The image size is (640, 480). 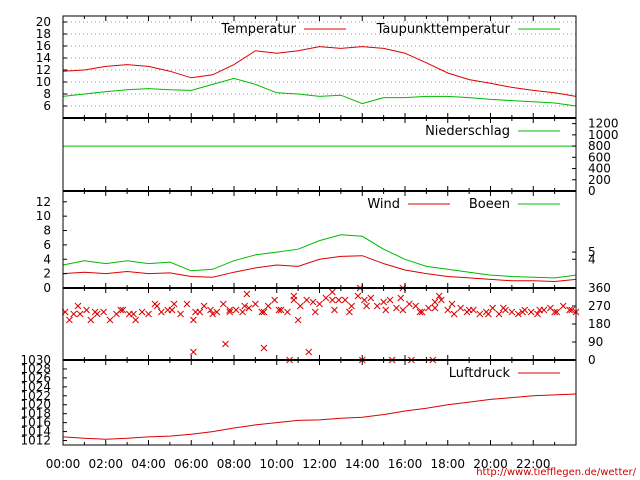 I want to click on y-tick-label-left: 6, so click(x=47, y=245).